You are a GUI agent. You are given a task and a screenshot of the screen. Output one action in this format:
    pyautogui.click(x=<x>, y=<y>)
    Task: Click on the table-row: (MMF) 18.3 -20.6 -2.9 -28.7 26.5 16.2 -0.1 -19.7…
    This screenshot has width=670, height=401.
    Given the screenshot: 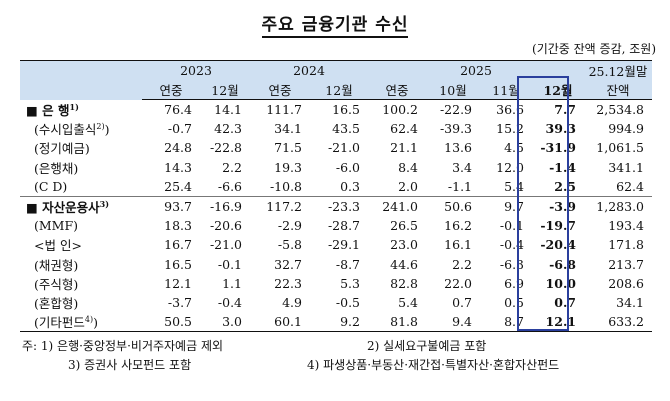 What is the action you would take?
    pyautogui.click(x=336, y=225)
    